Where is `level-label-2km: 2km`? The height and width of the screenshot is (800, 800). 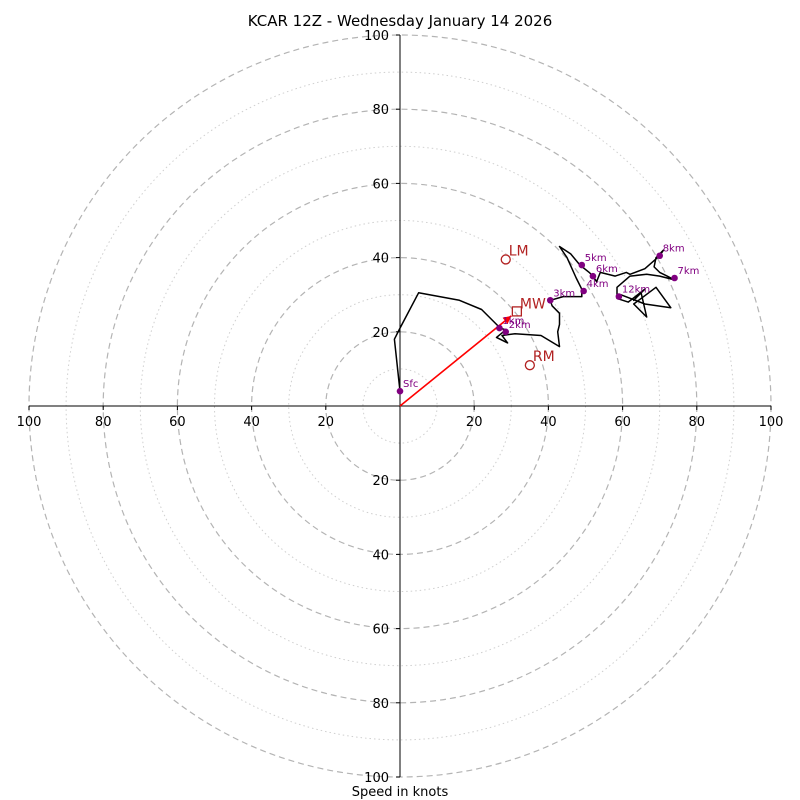 level-label-2km: 2km is located at coordinates (520, 325).